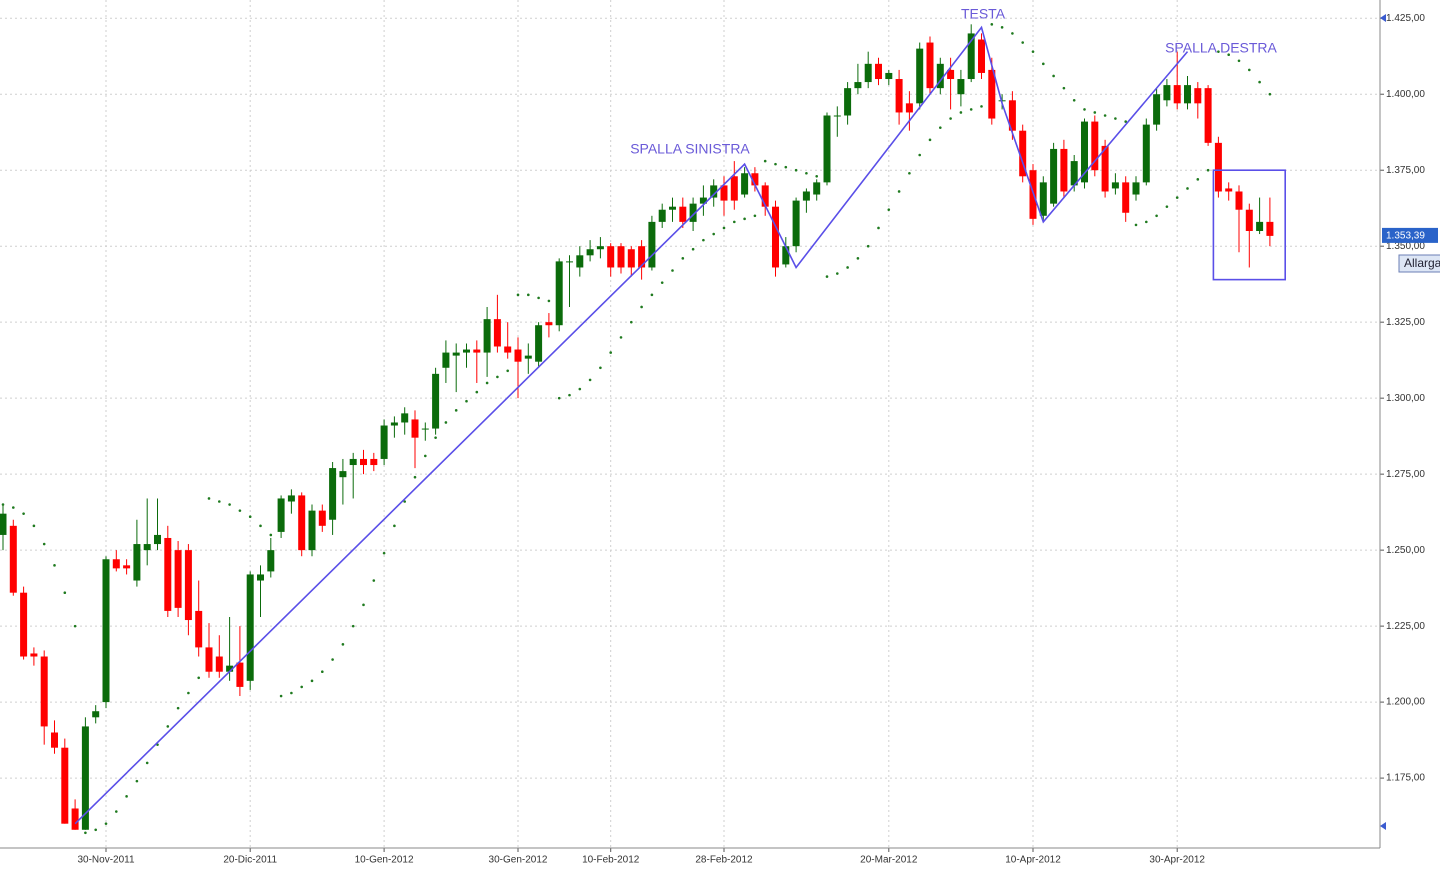 The image size is (1440, 870). What do you see at coordinates (1405, 778) in the screenshot?
I see `y-tick-label: 1.175,00` at bounding box center [1405, 778].